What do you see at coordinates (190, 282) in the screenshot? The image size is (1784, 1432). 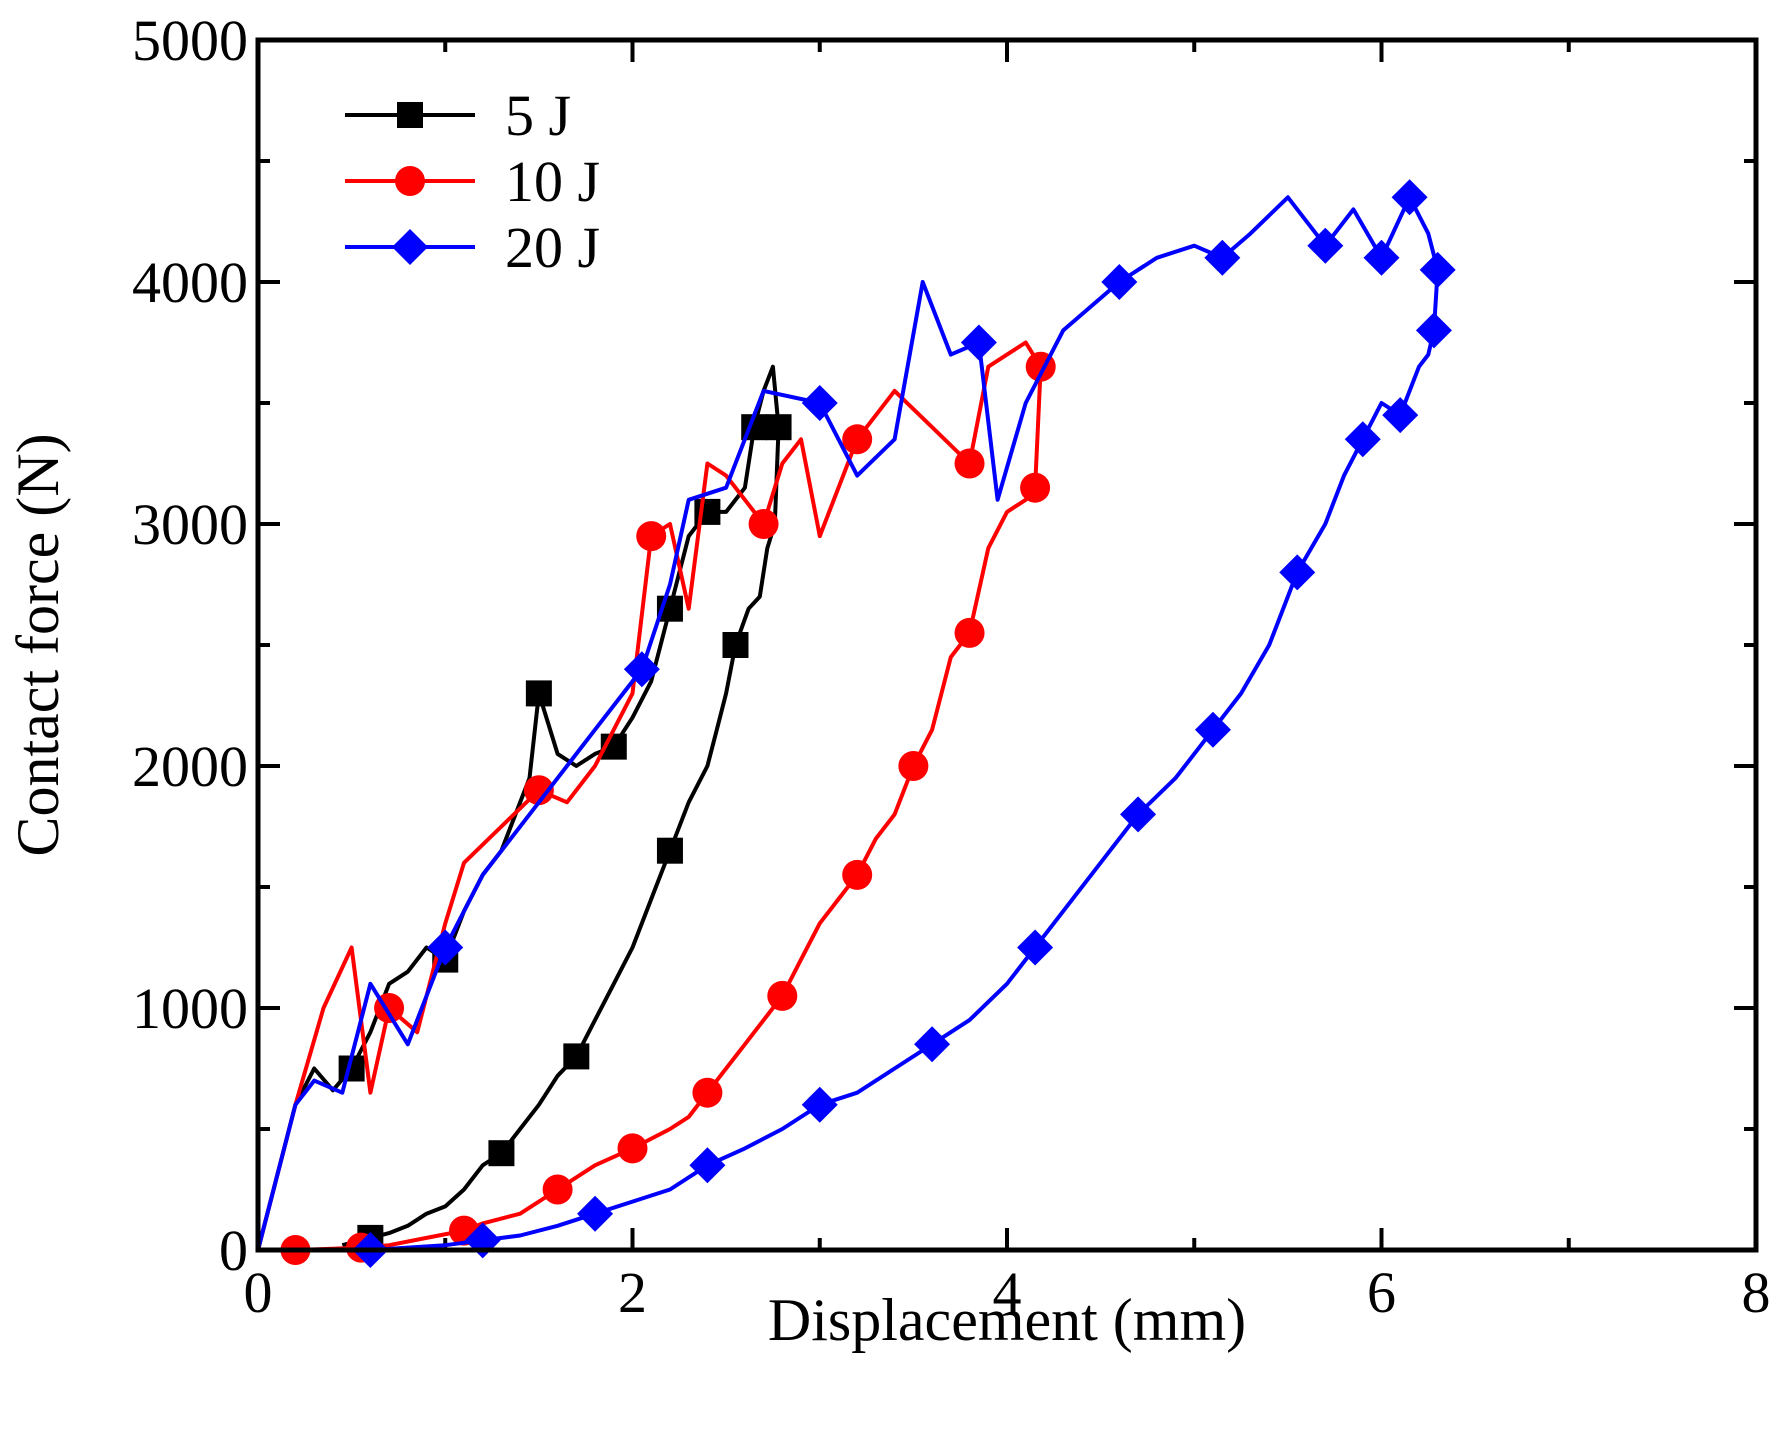 I see `y-tick-label: 4000` at bounding box center [190, 282].